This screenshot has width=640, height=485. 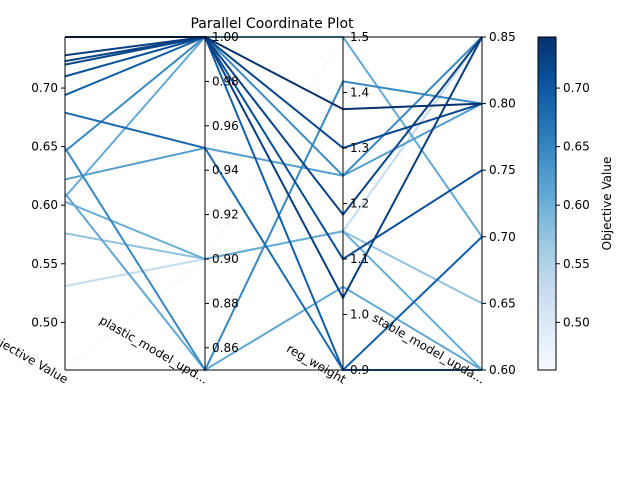 I want to click on colorbar: Objective Value 0.50 0.55 0.60 0.65 0.70, so click(x=575, y=203).